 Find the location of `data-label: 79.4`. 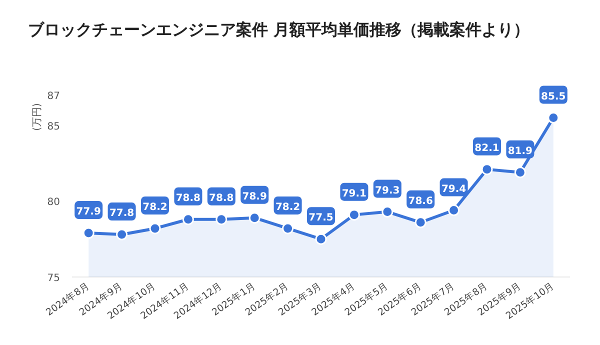

data-label: 79.4 is located at coordinates (453, 189).